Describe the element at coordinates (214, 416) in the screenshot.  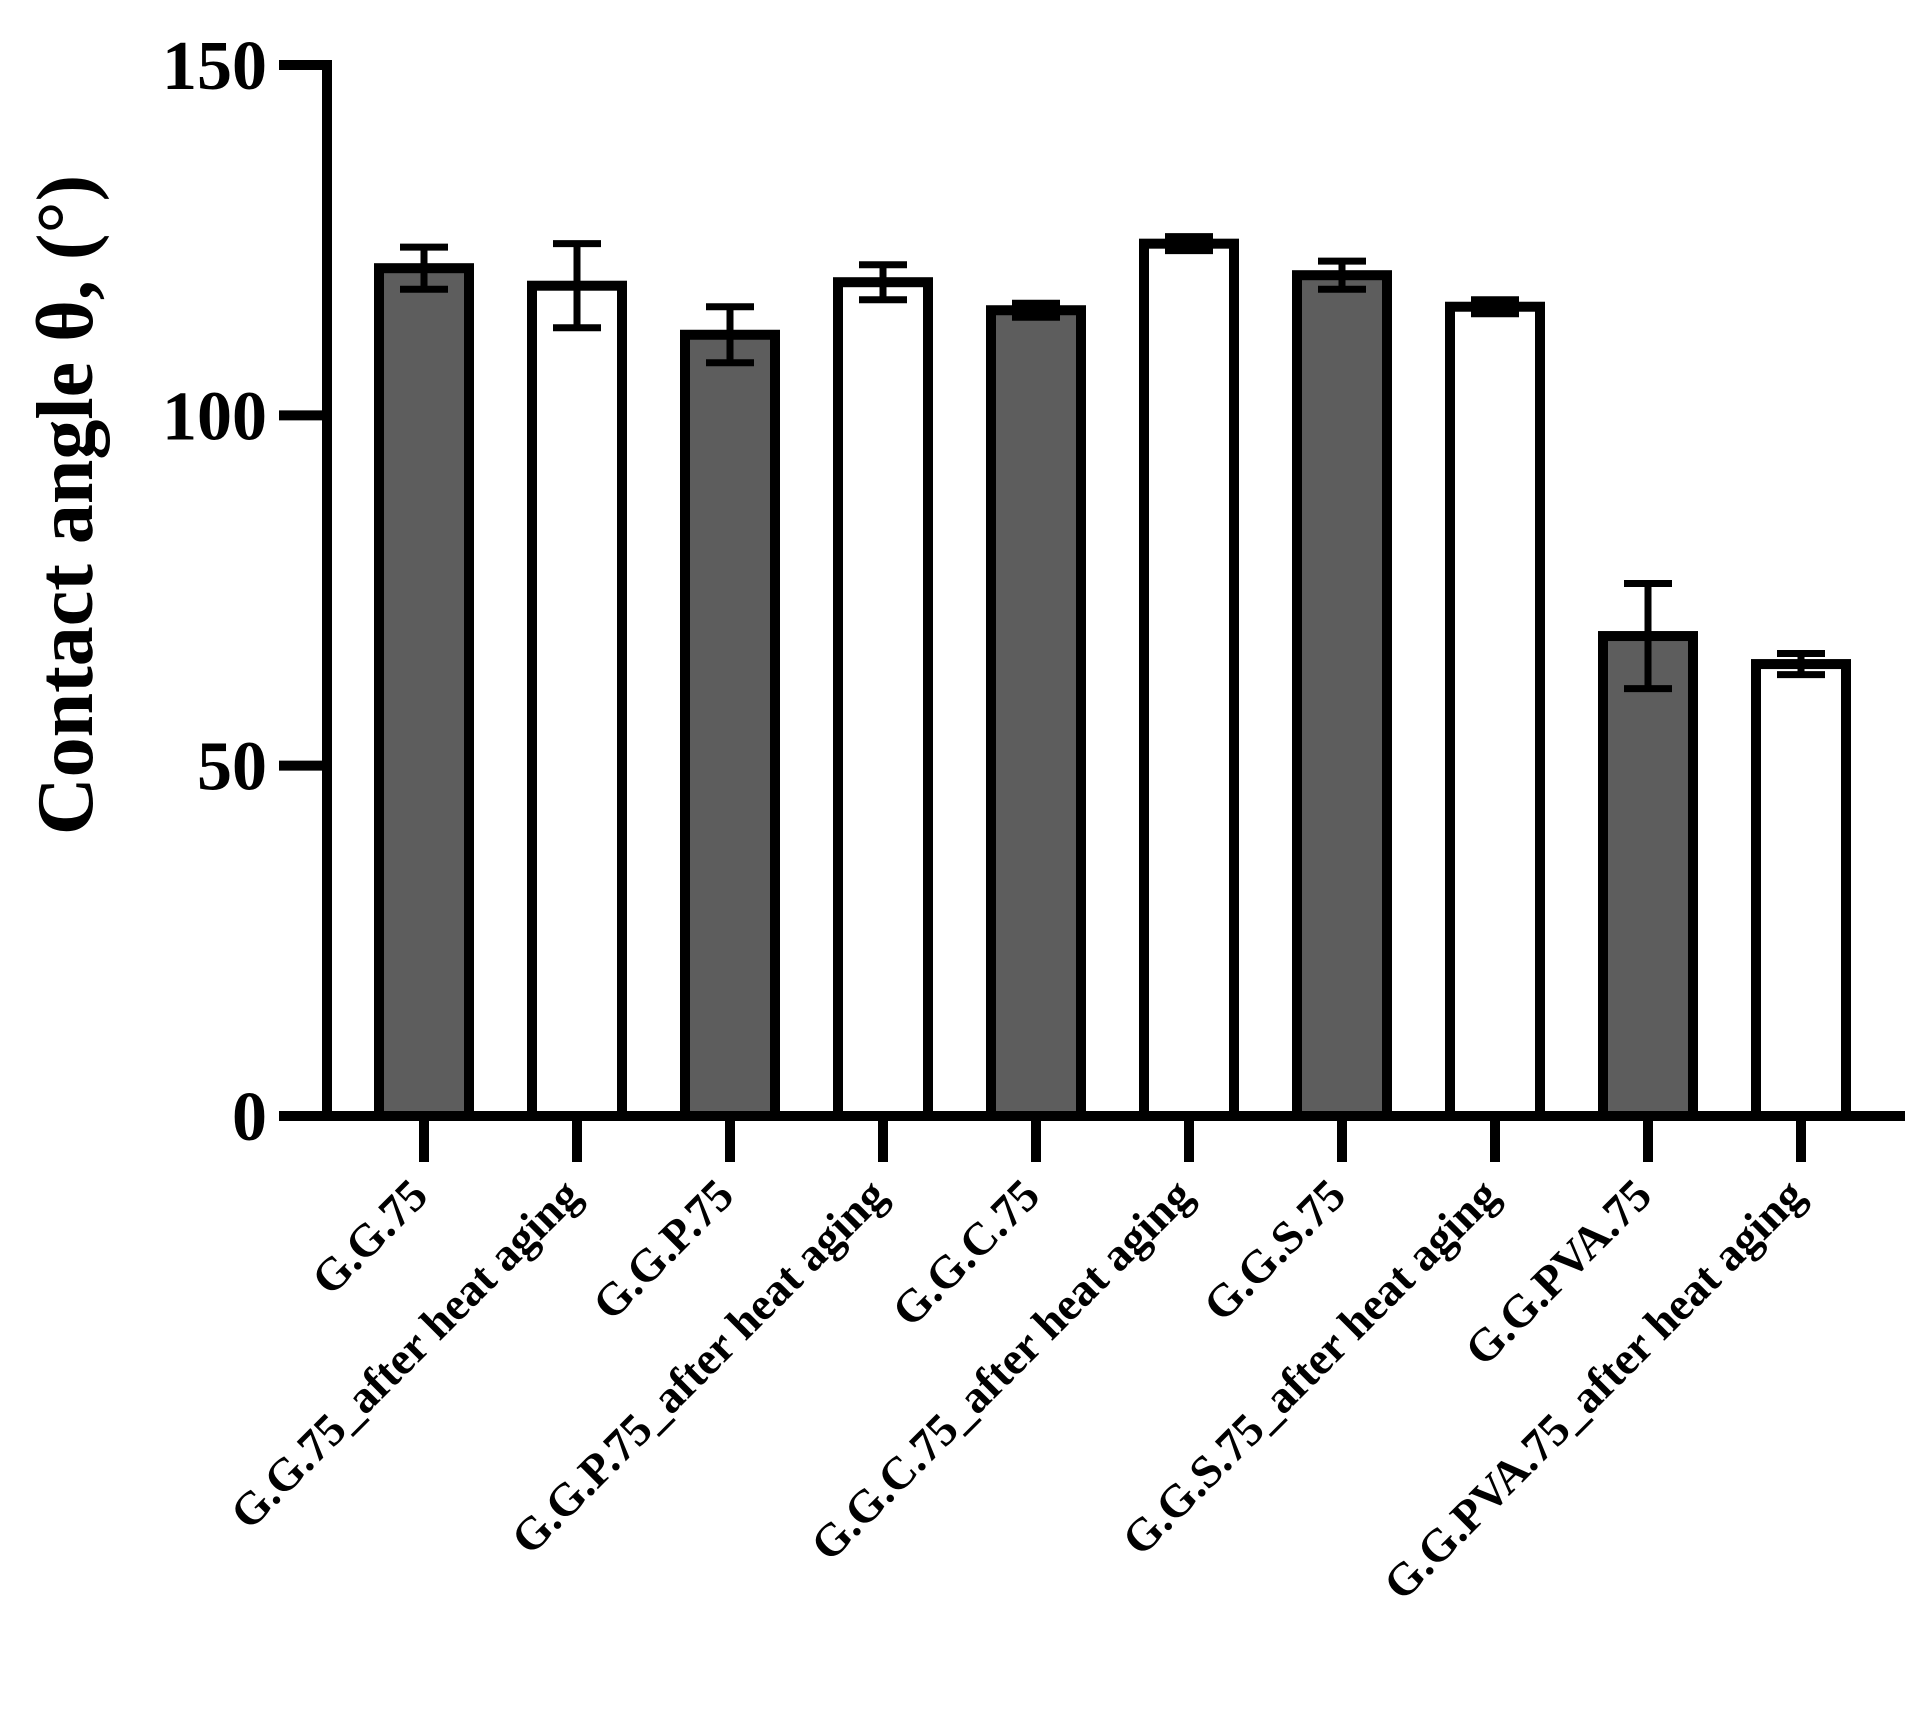
I see `y-tick-label-100: 100` at that location.